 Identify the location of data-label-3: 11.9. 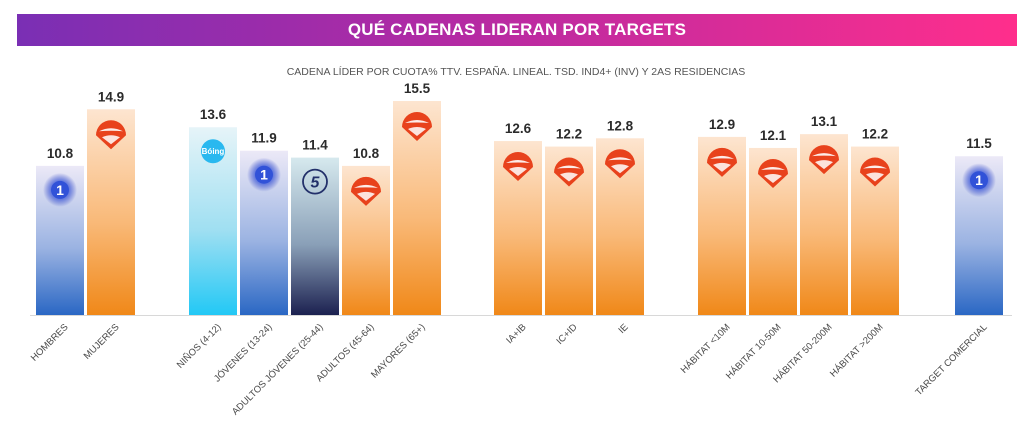
(264, 138).